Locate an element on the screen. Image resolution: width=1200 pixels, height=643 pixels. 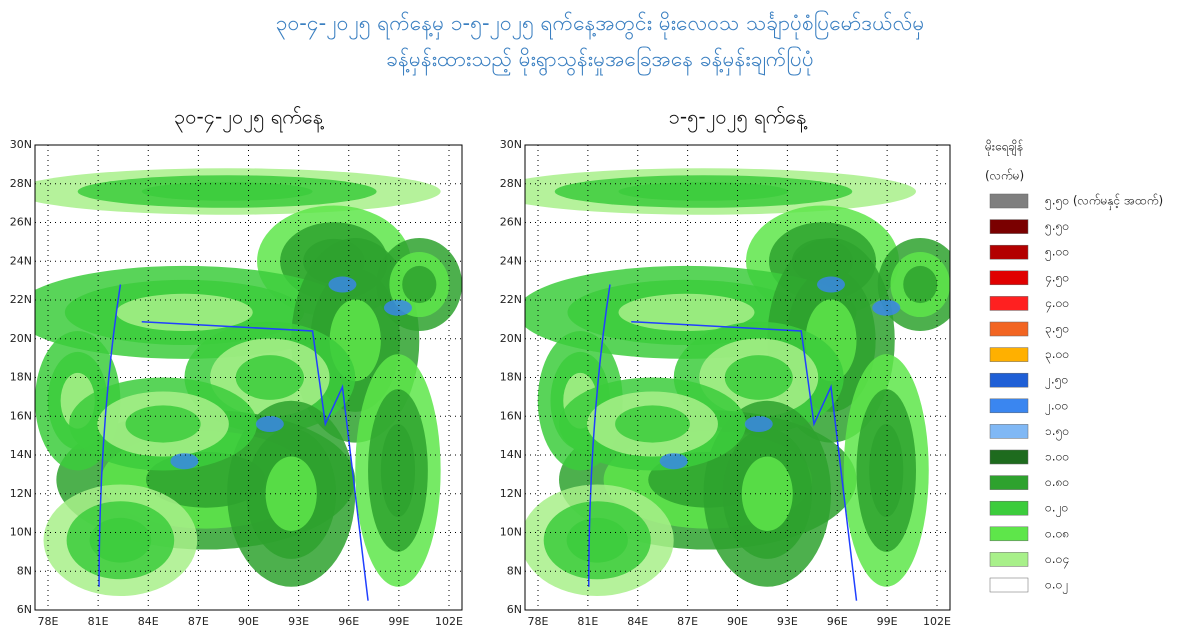
legend-label: ၅.၅၀ is located at coordinates (1057, 227).